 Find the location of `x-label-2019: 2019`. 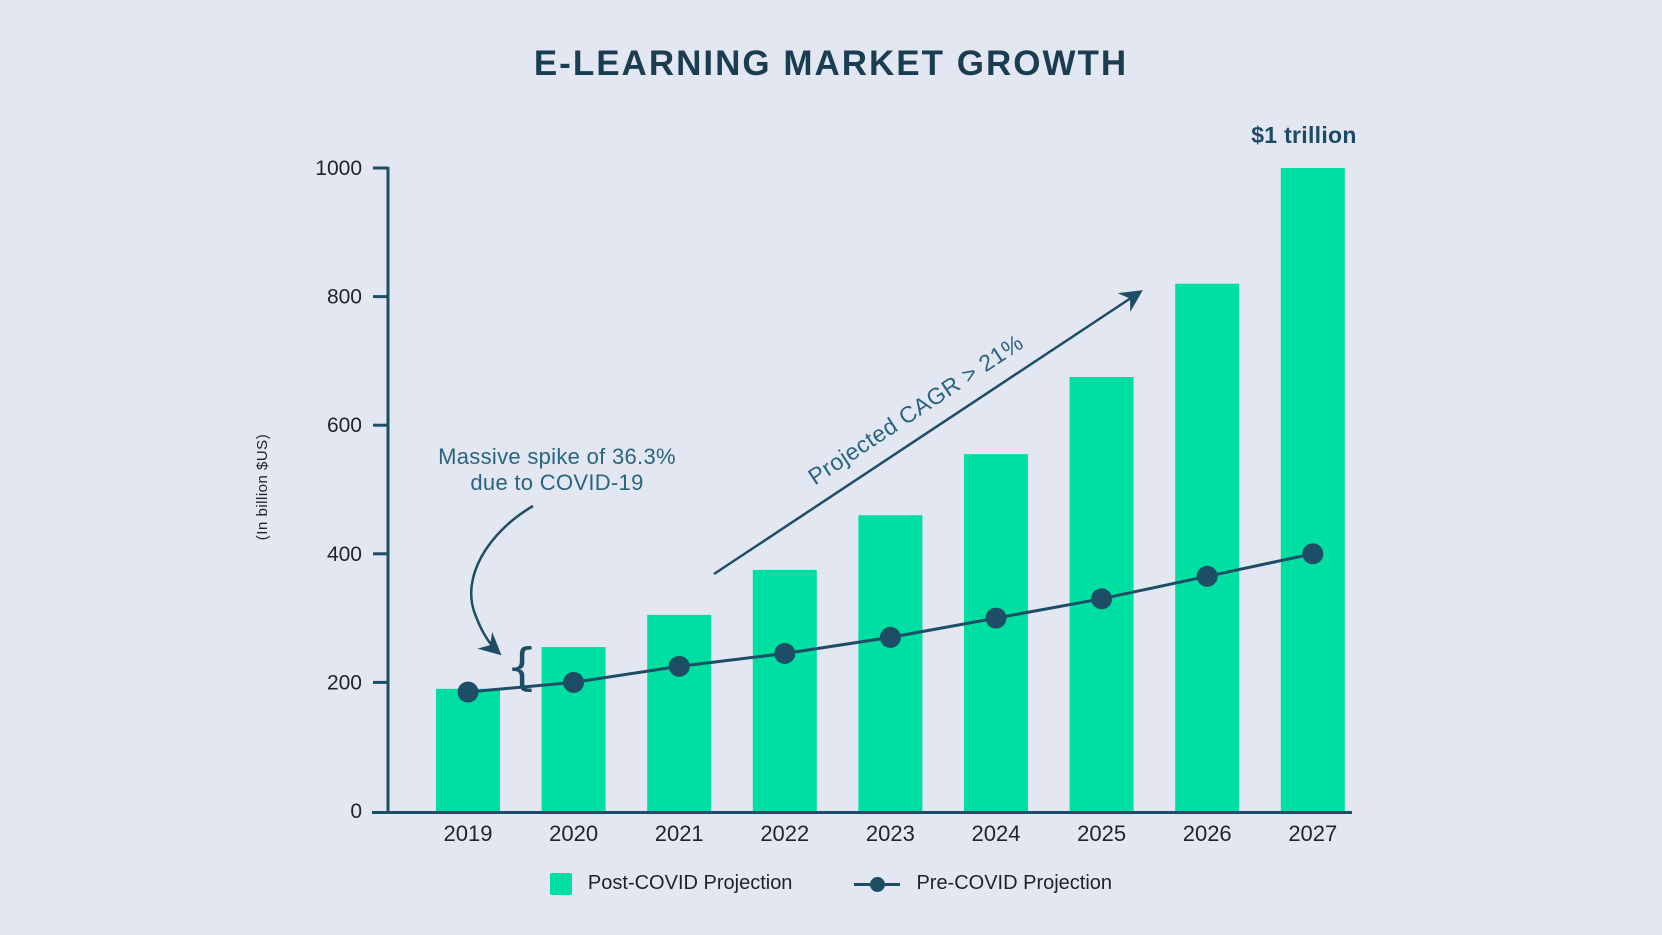

x-label-2019: 2019 is located at coordinates (468, 833).